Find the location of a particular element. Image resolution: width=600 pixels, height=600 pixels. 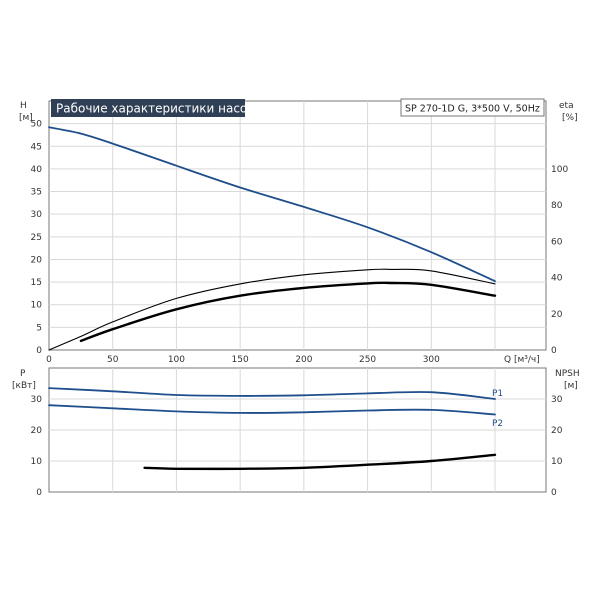

title-box is located at coordinates (148, 108).